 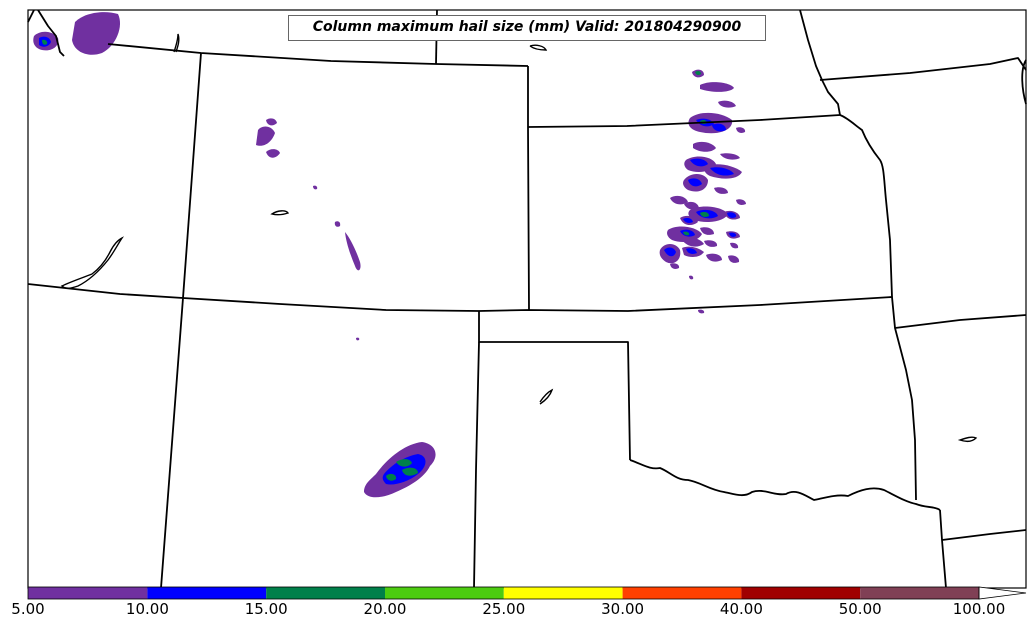 What do you see at coordinates (860, 609) in the screenshot?
I see `colorbar-tick-label: 50.00` at bounding box center [860, 609].